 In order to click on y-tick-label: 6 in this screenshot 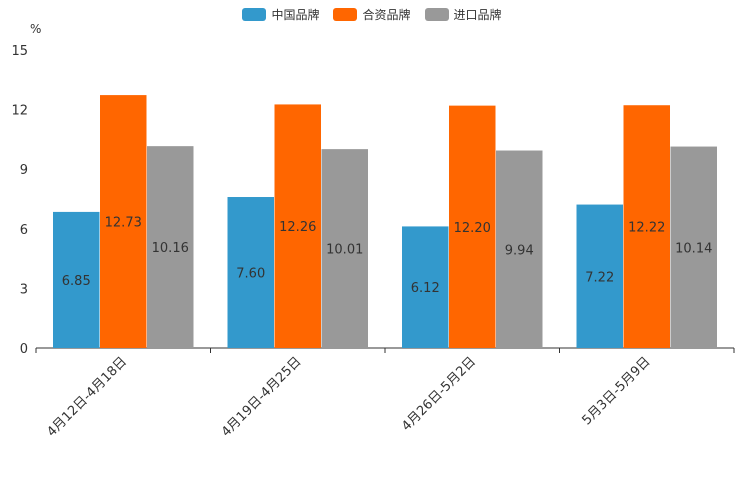, I will do `click(24, 230)`.